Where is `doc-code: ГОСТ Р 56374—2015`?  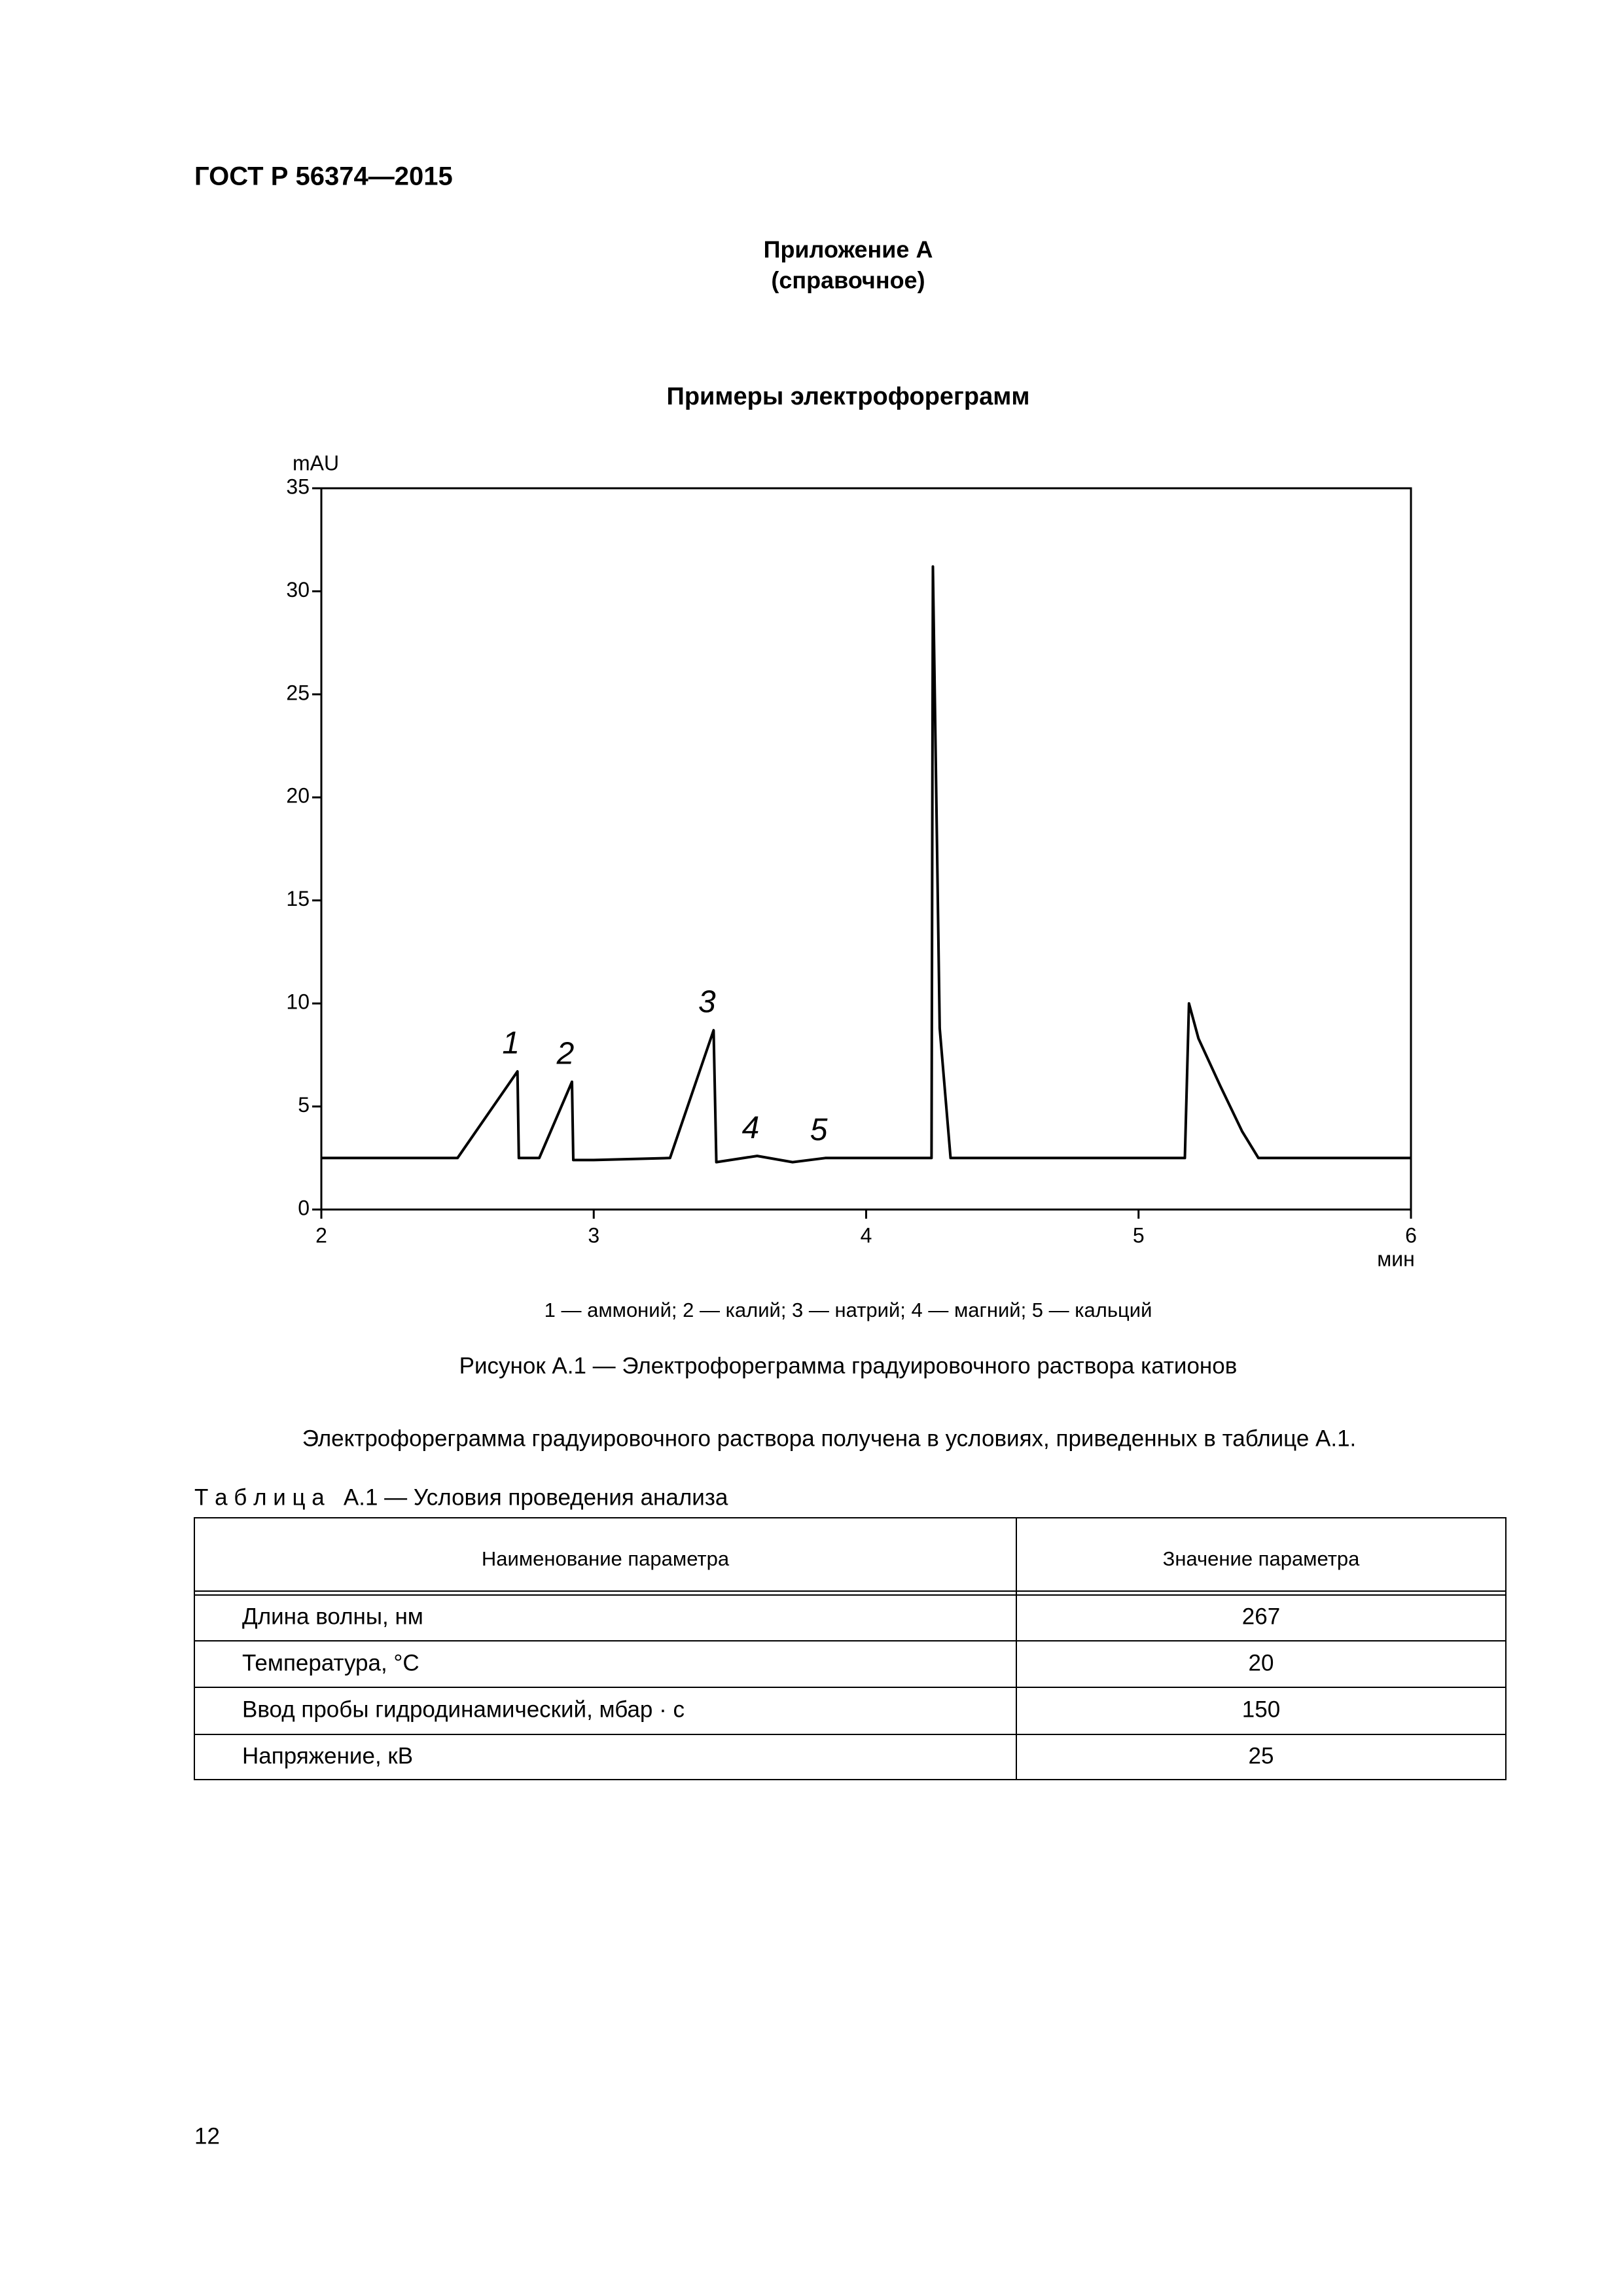
doc-code: ГОСТ Р 56374—2015 is located at coordinates (323, 176).